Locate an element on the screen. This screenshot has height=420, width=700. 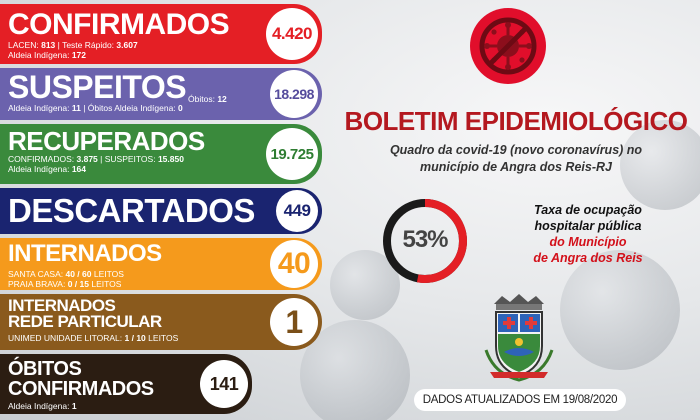
obitos-count: 141 is located at coordinates (224, 384).